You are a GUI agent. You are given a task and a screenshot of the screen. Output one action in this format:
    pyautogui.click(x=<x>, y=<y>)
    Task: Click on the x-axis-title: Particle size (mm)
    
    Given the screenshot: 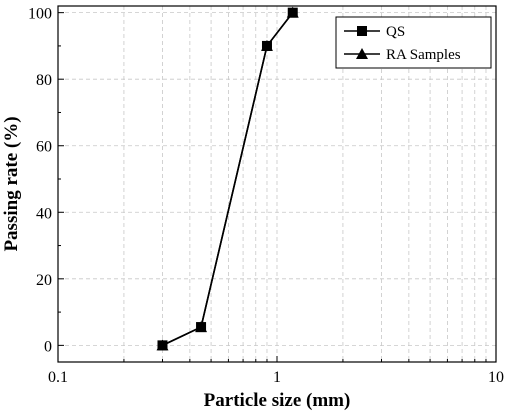 What is the action you would take?
    pyautogui.click(x=277, y=400)
    